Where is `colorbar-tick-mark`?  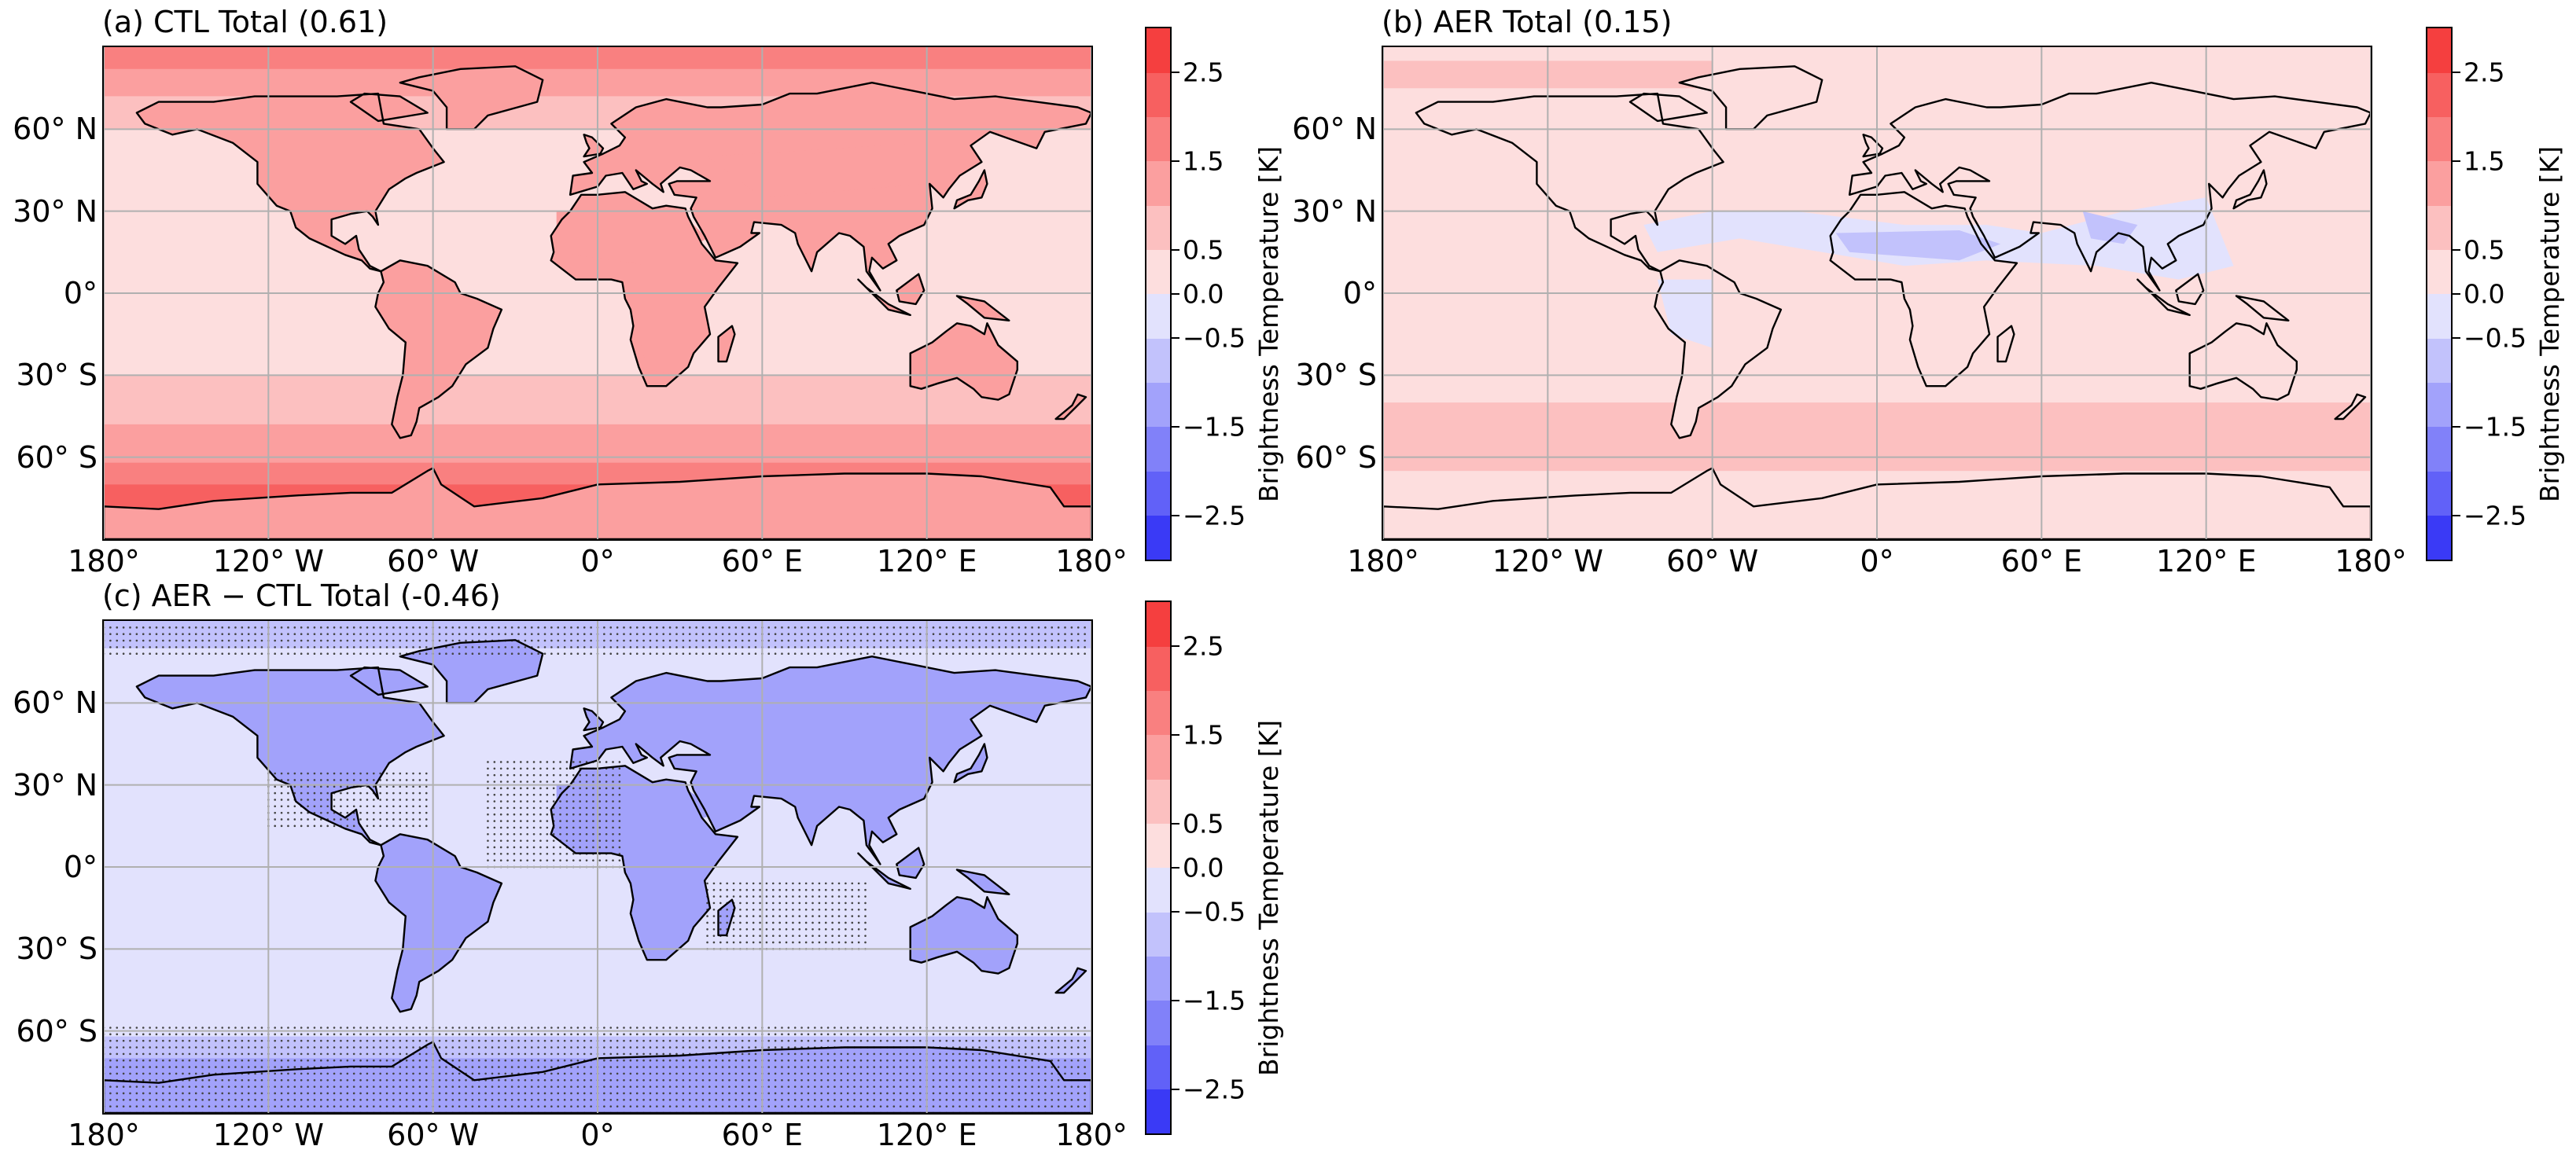
colorbar-tick-mark is located at coordinates (1175, 161).